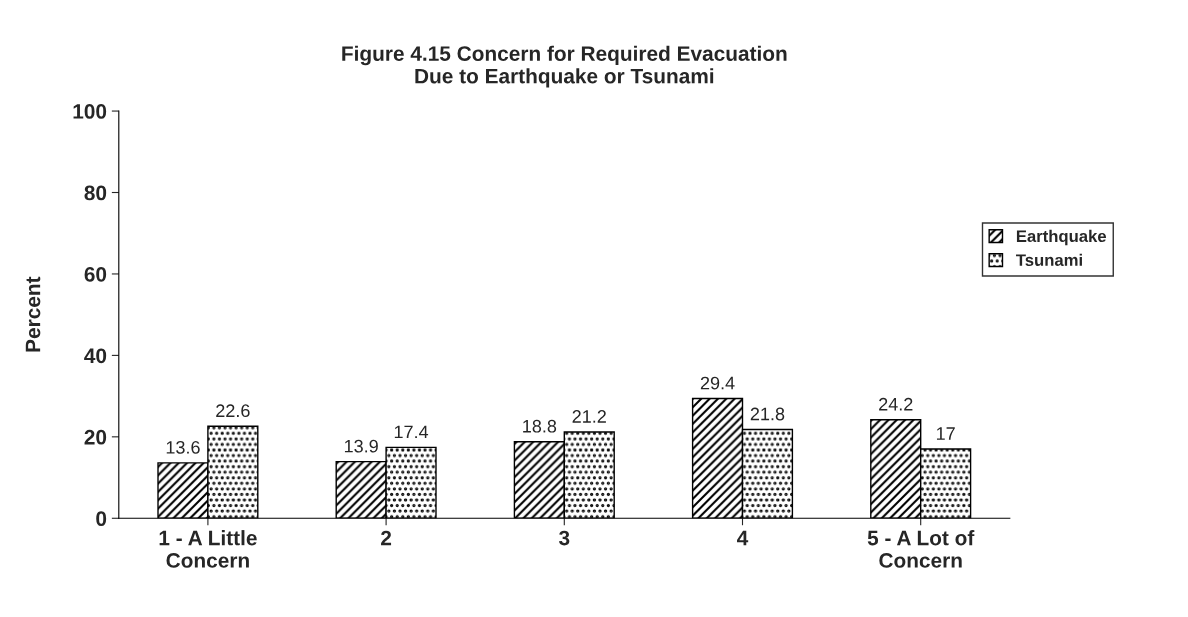 The image size is (1188, 617). What do you see at coordinates (101, 519) in the screenshot?
I see `y-tick-label: 0` at bounding box center [101, 519].